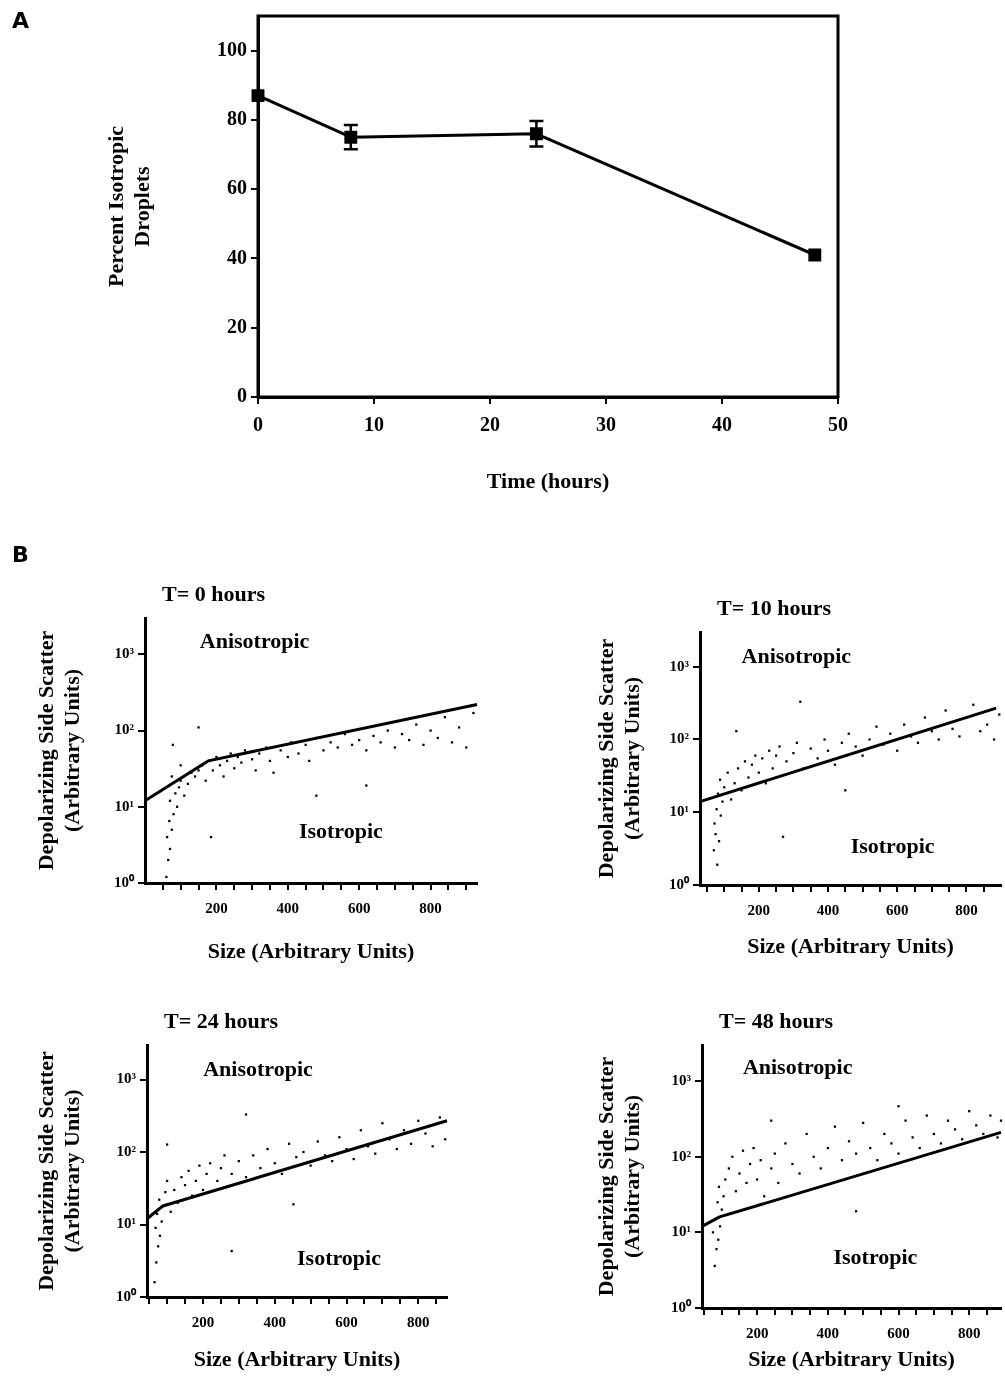  I want to click on y-tick-label: 100, so click(232, 48).